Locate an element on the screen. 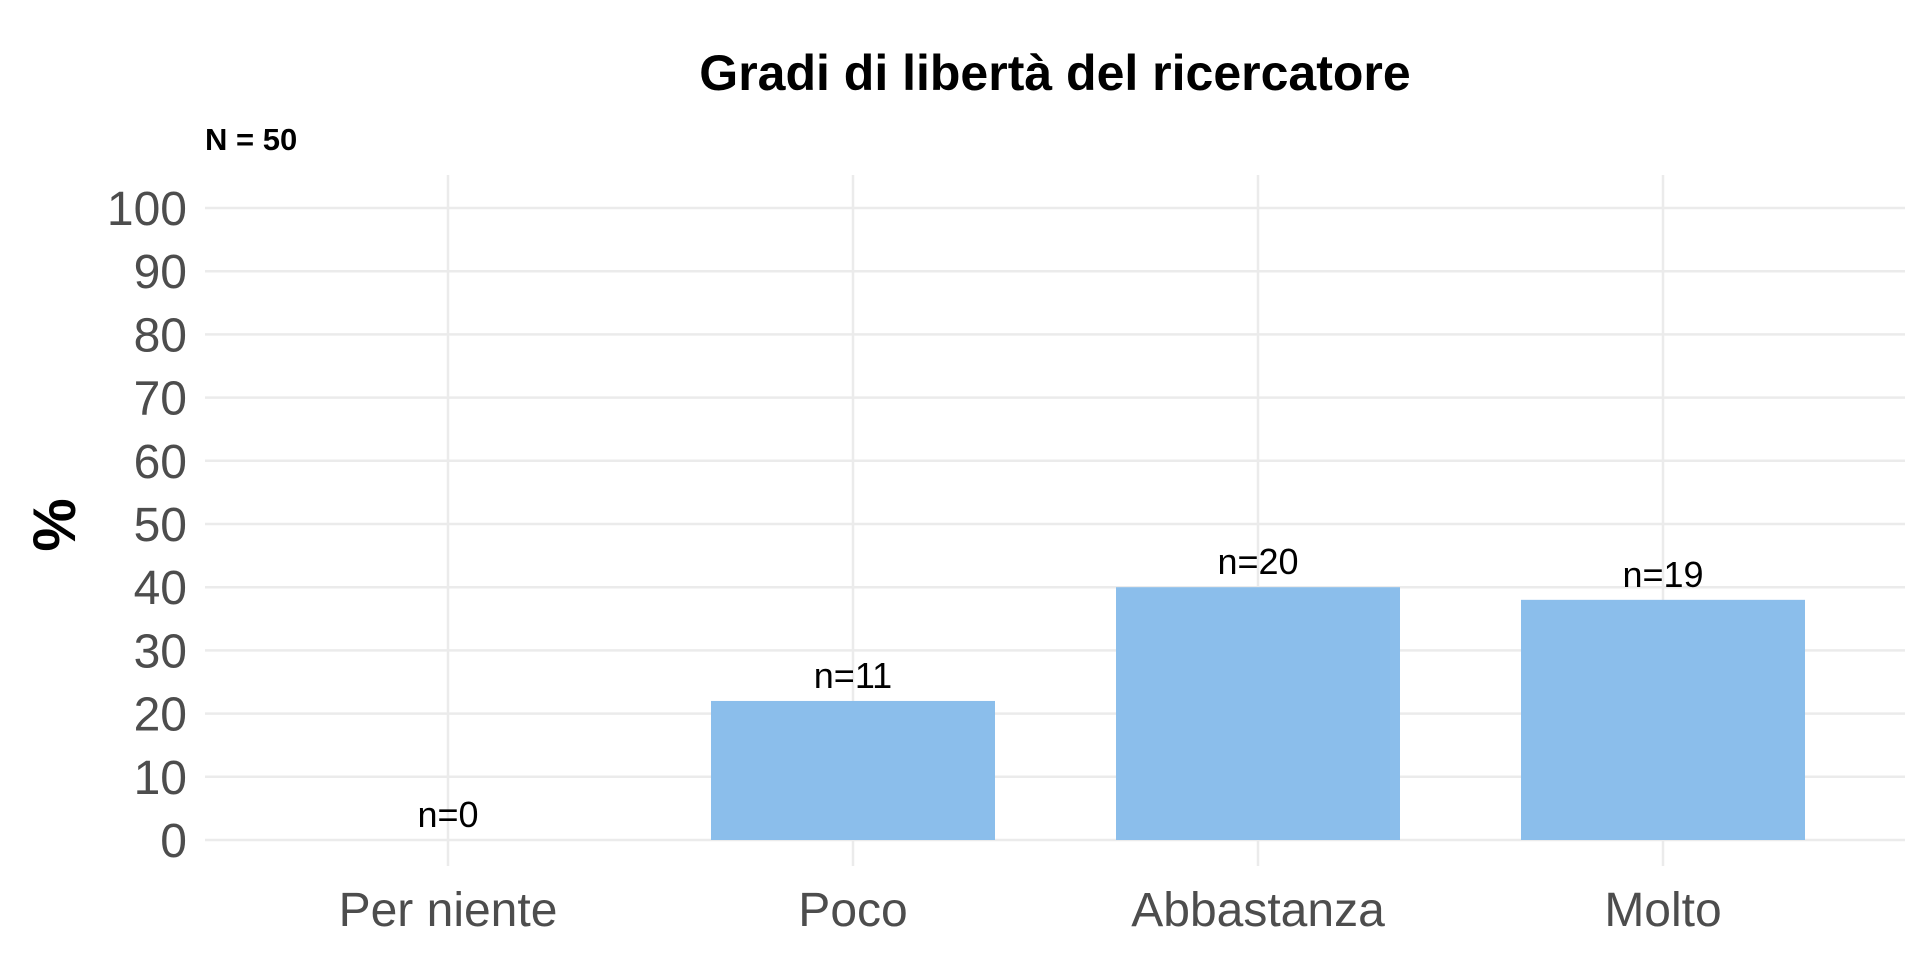 The height and width of the screenshot is (960, 1920). y-tick-label: 100 is located at coordinates (147, 209).